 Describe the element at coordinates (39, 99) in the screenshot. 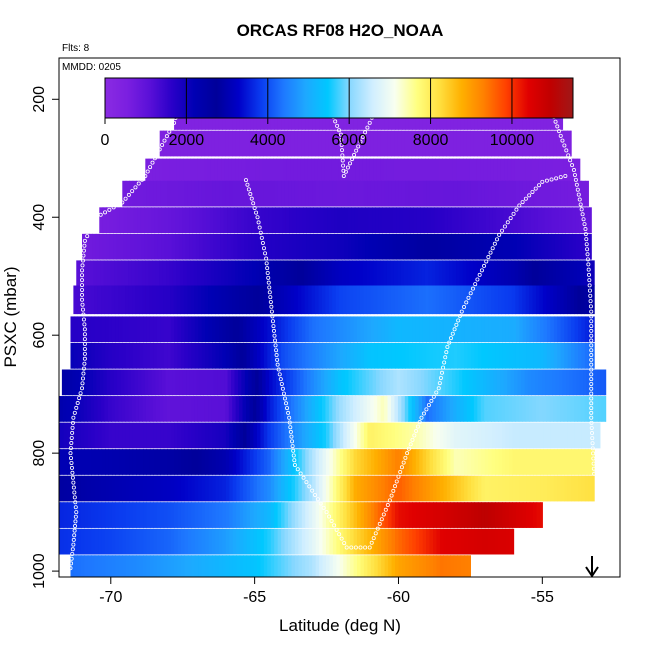

I see `y-tick-label: 200` at that location.